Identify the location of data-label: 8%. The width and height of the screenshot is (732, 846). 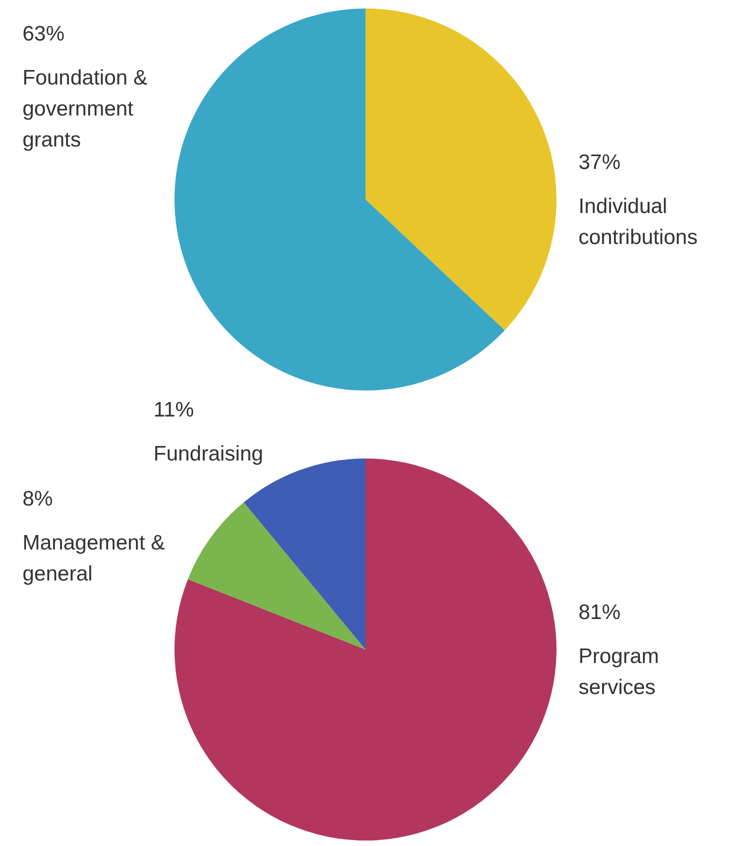
(37, 499).